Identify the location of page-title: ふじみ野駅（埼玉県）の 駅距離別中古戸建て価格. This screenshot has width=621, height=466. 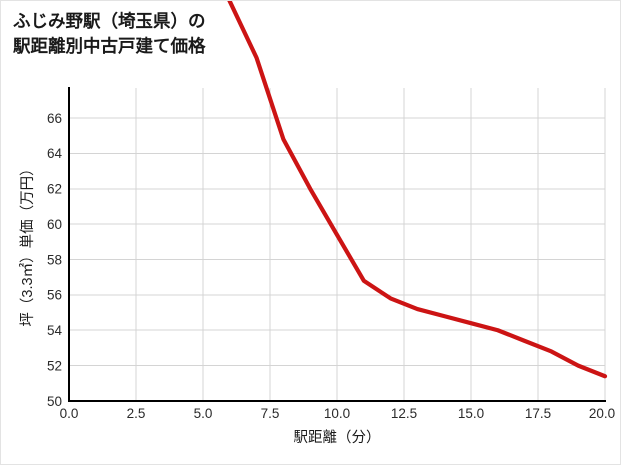
(109, 33).